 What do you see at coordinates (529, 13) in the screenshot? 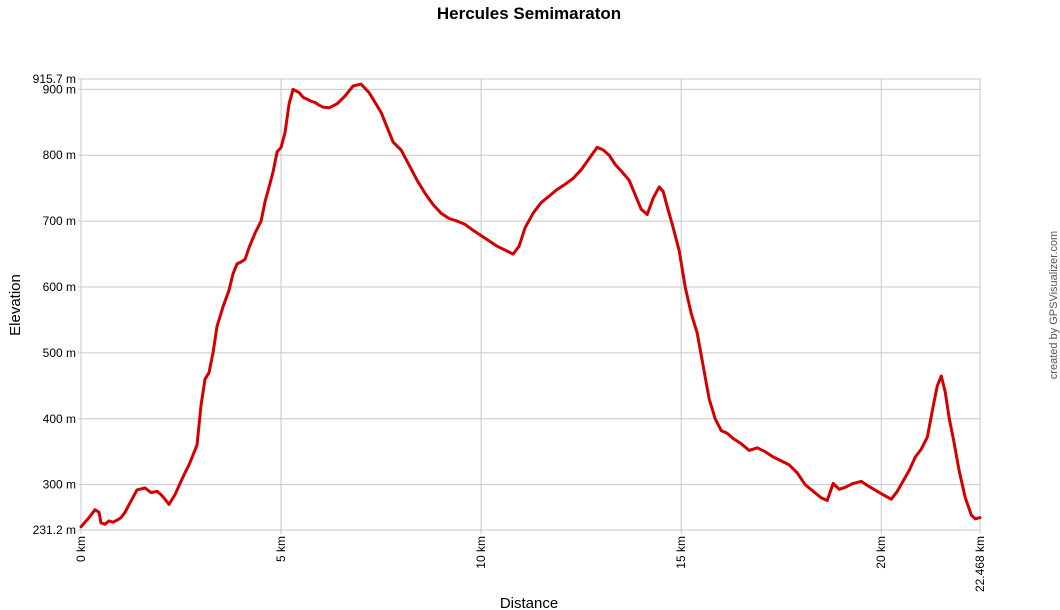
I see `chart-title: Hercules Semimaraton` at bounding box center [529, 13].